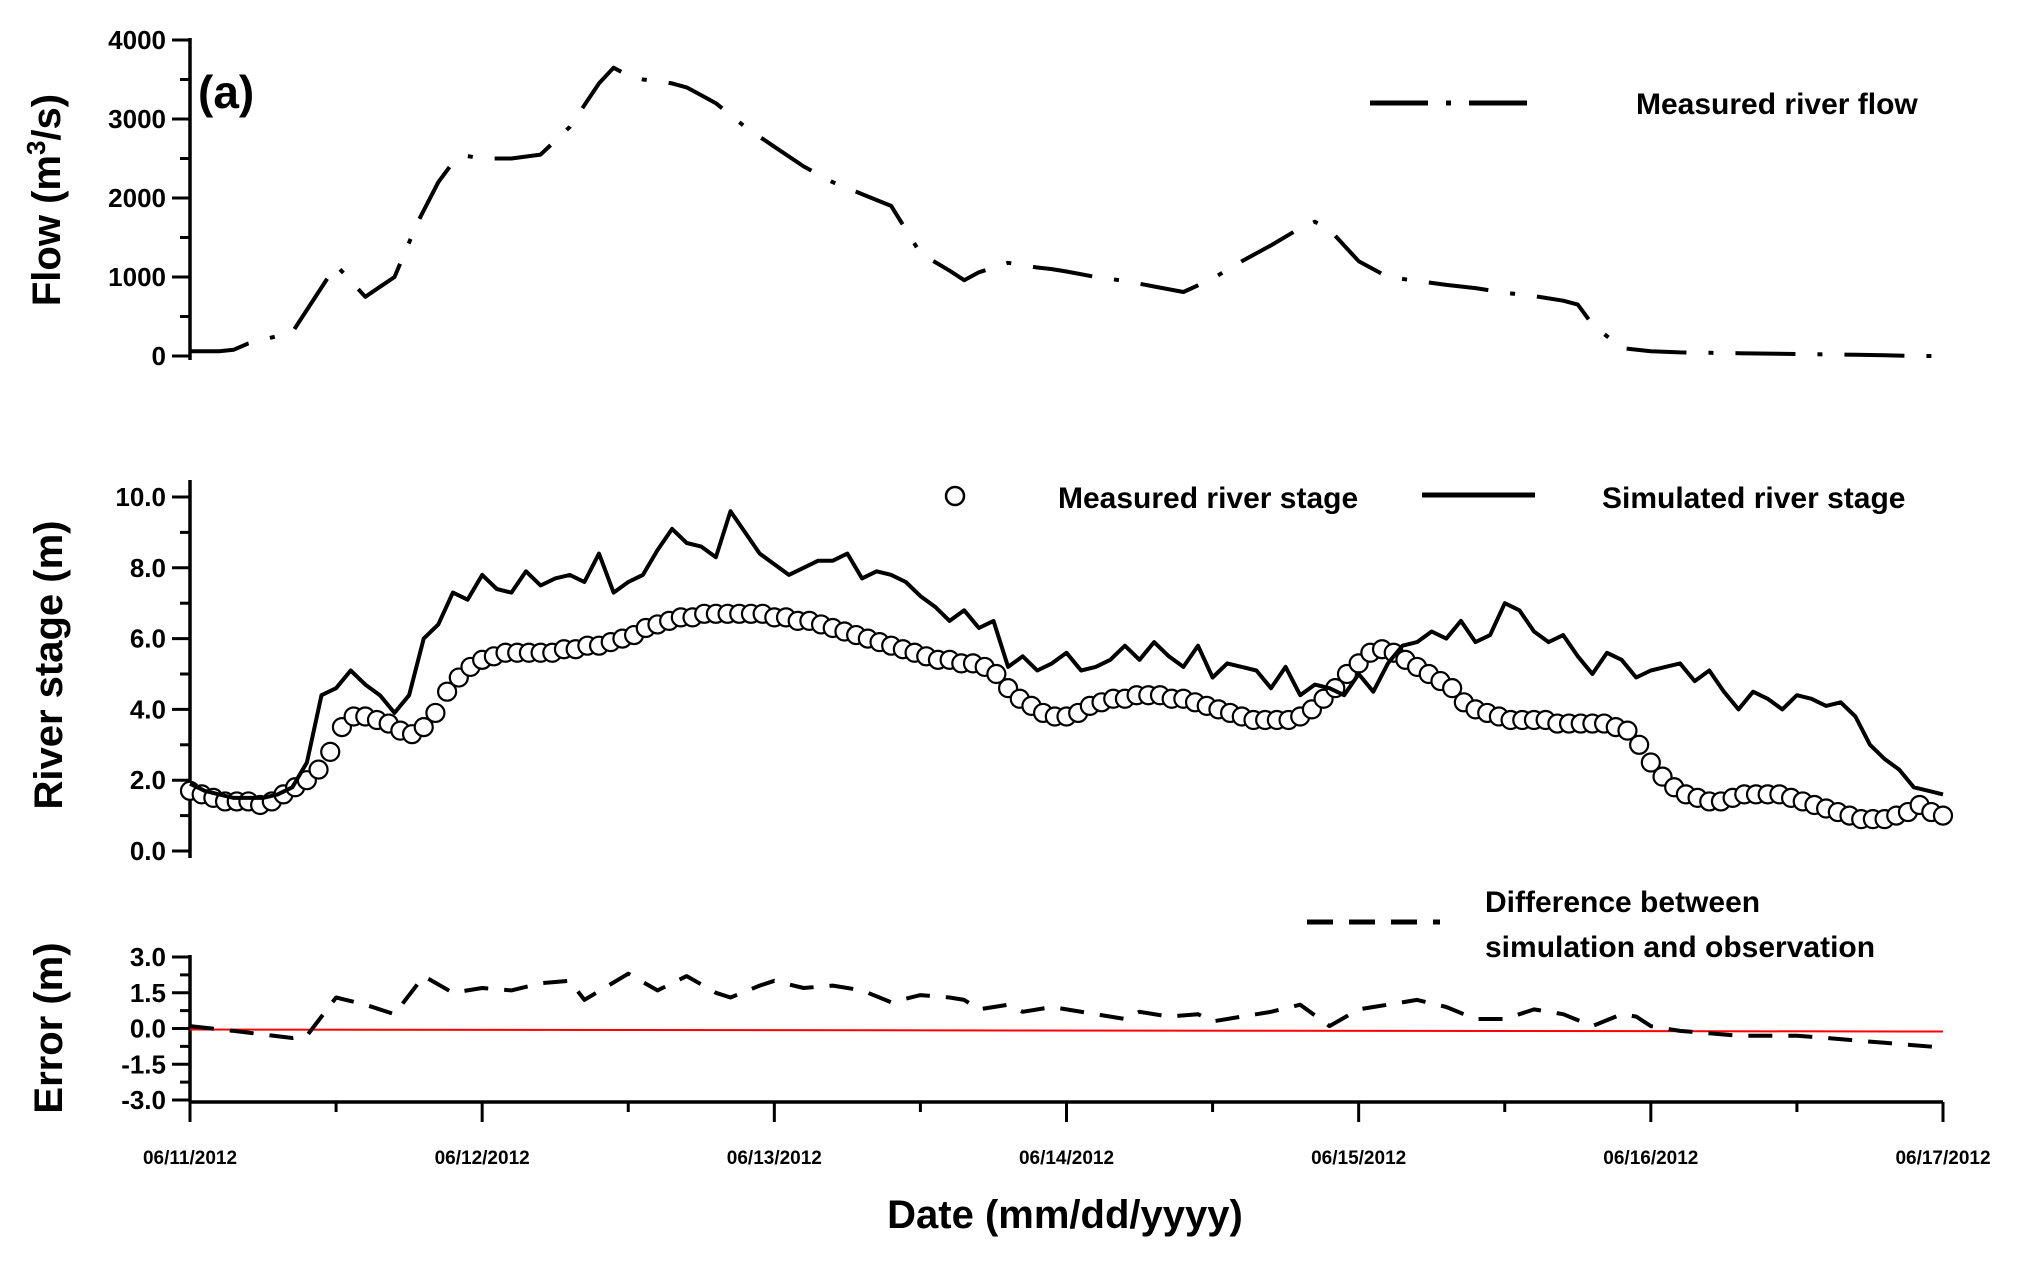  What do you see at coordinates (49, 665) in the screenshot?
I see `stage-axis-title: River stage (m)` at bounding box center [49, 665].